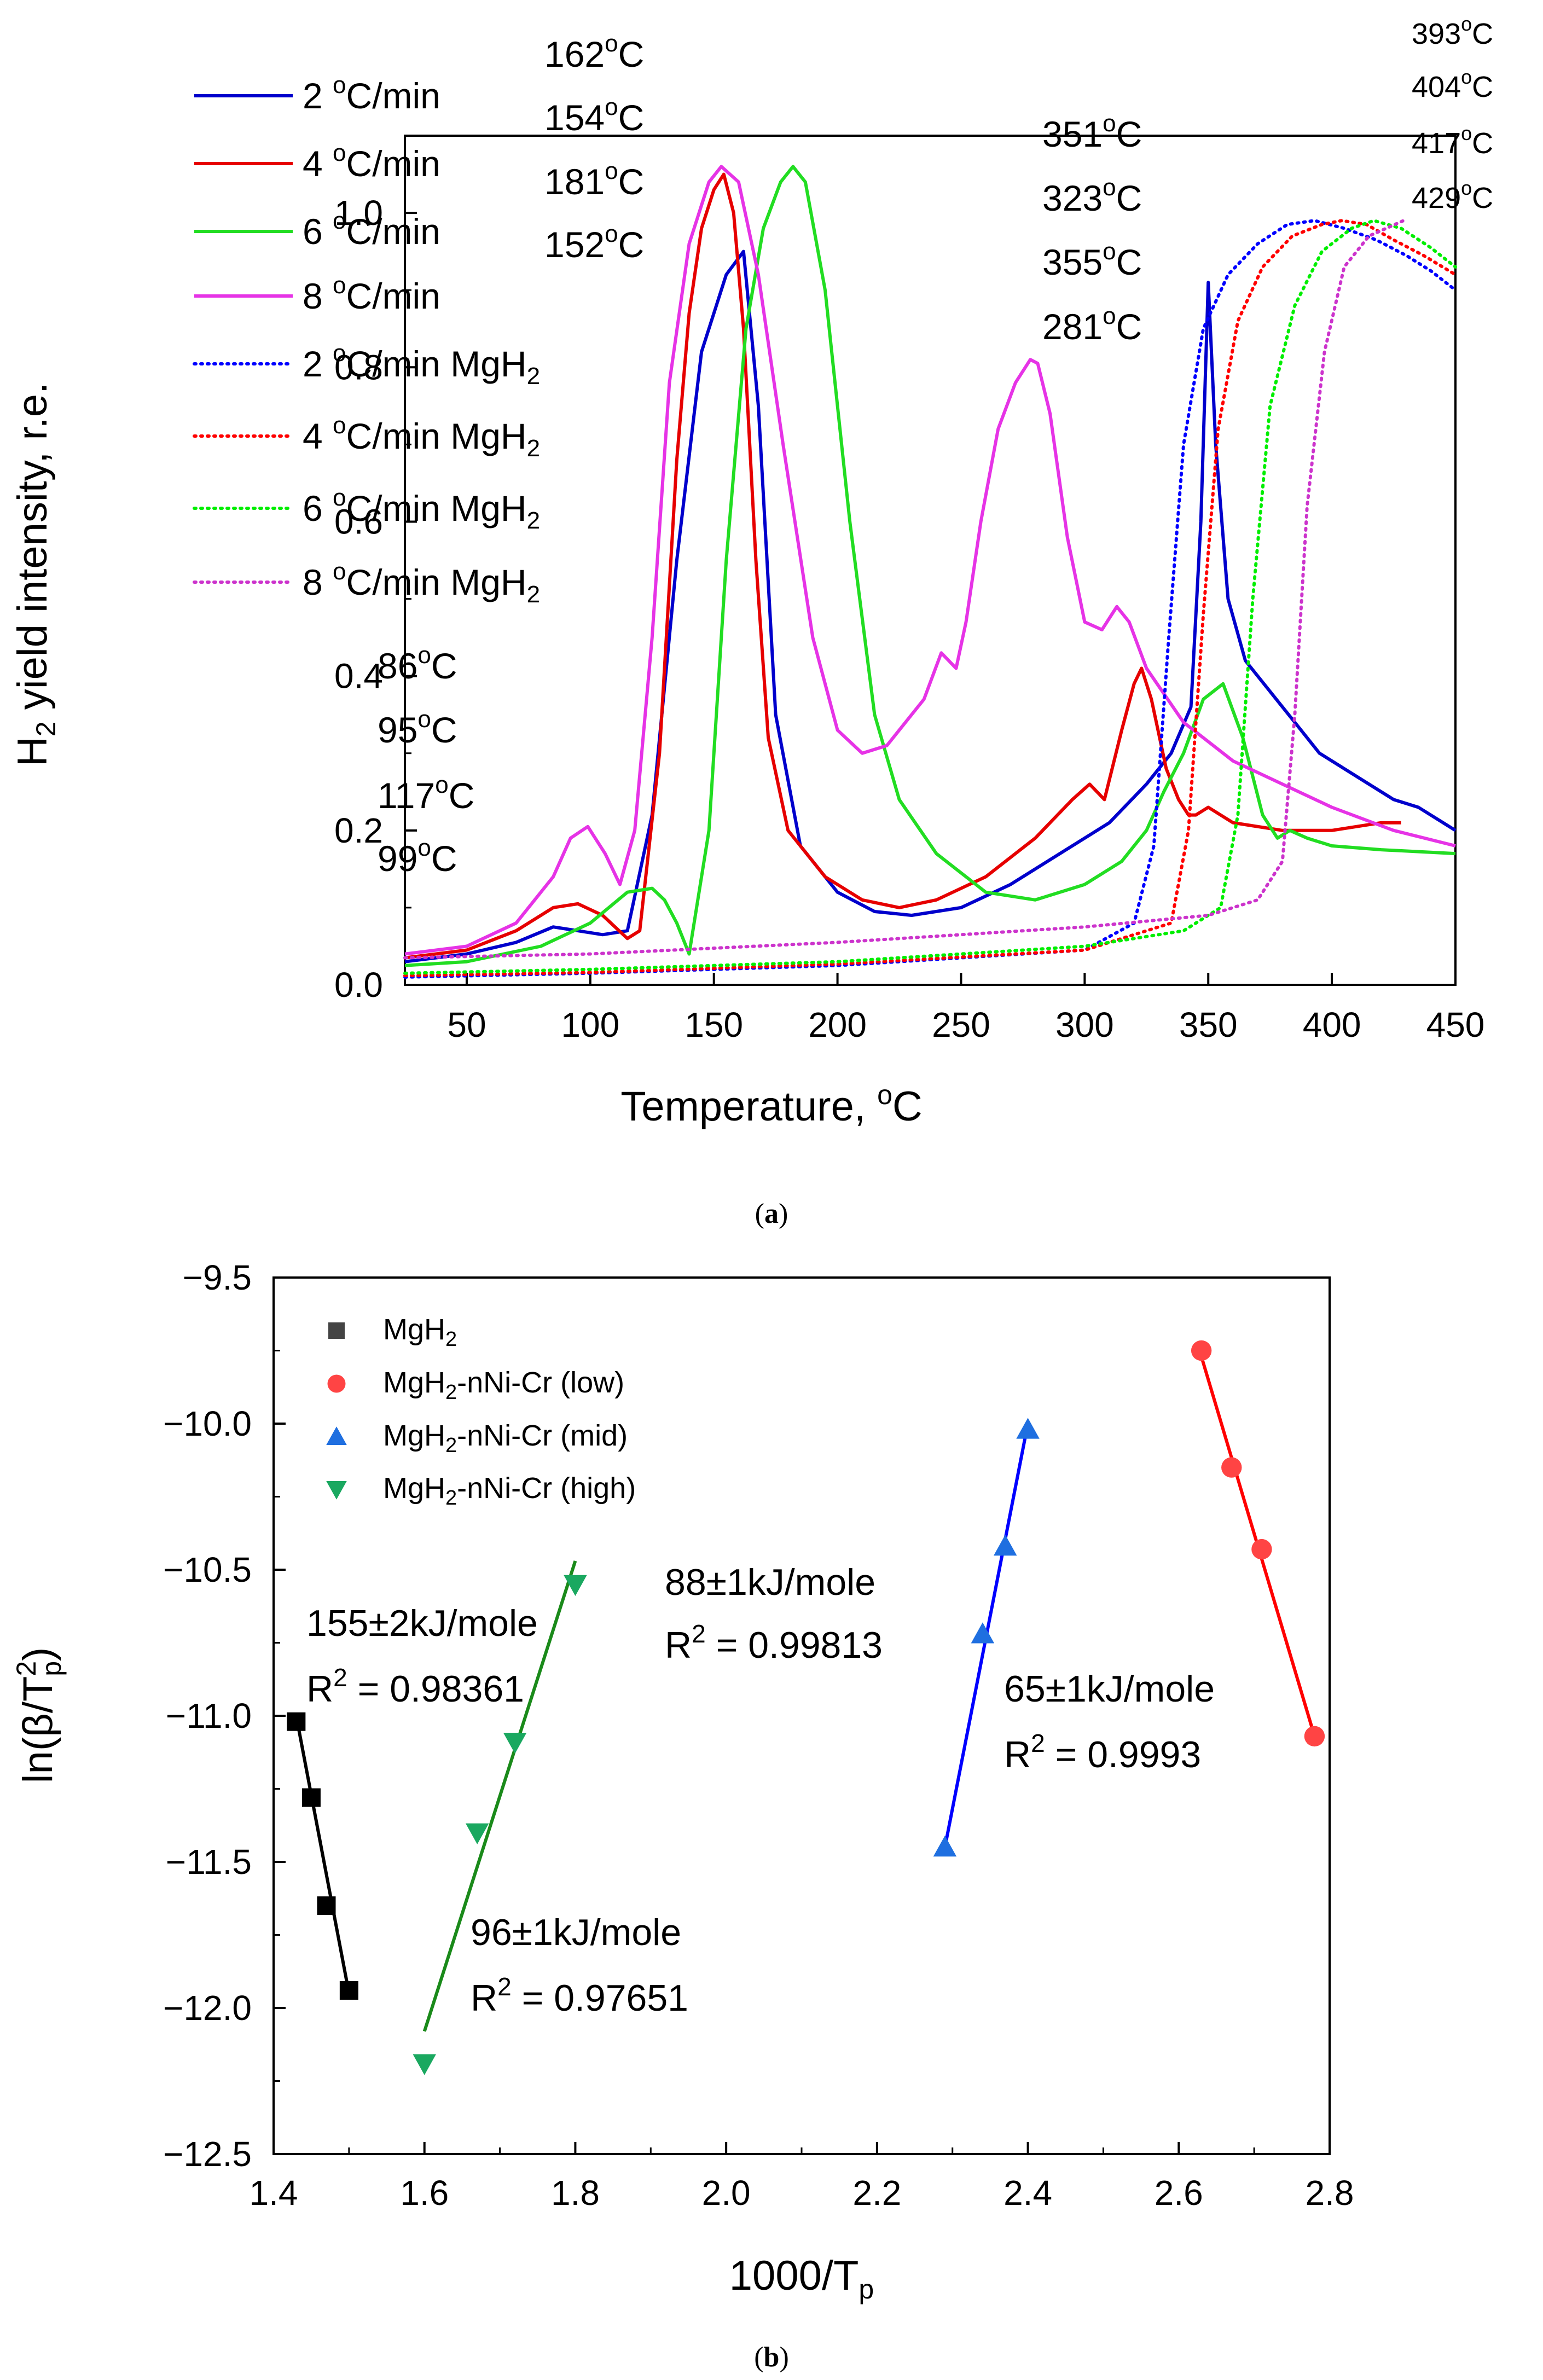 The height and width of the screenshot is (2380, 1543). I want to click on legend-label-tail: -nNi-Cr (low), so click(540, 1382).